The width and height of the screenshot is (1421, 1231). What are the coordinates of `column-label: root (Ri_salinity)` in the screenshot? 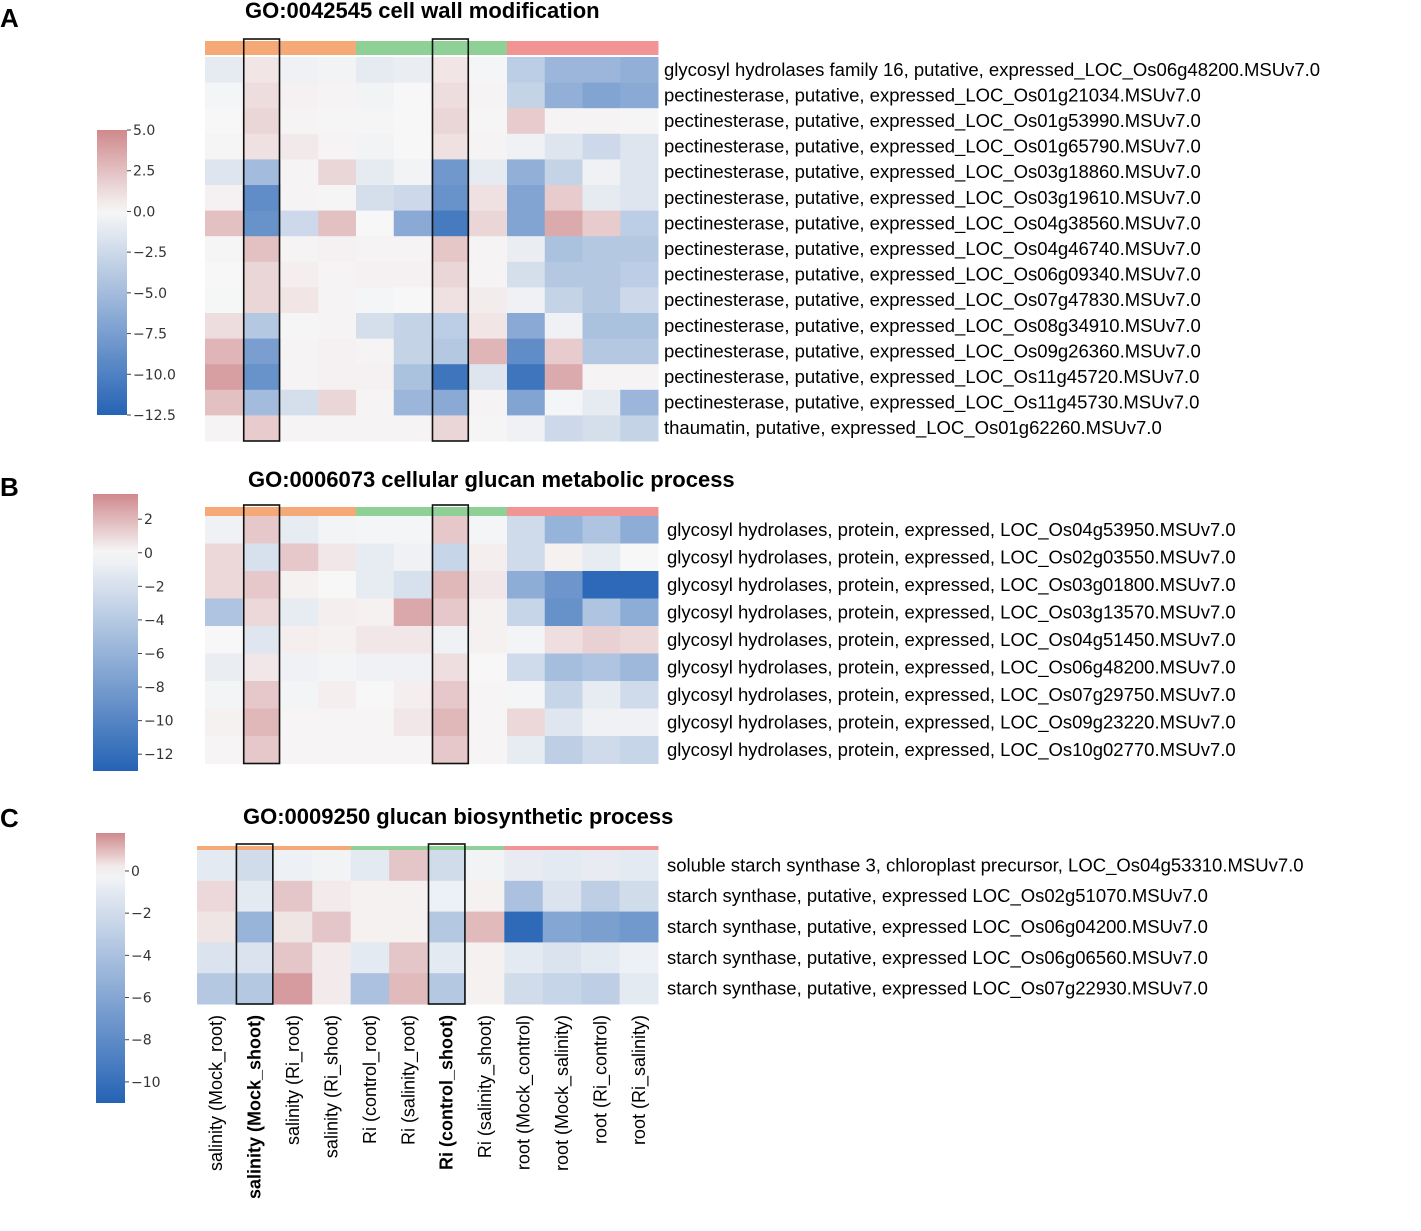 It's located at (639, 1080).